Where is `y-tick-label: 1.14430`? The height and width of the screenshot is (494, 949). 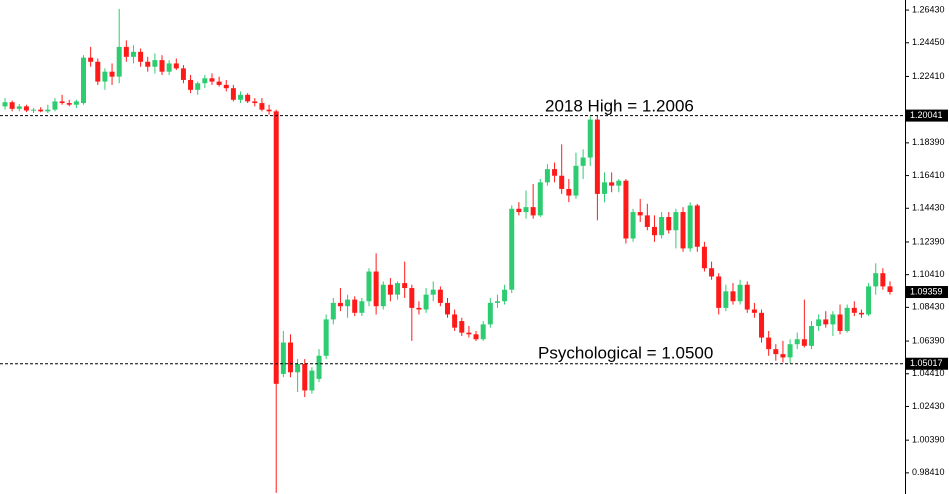
y-tick-label: 1.14430 is located at coordinates (928, 208).